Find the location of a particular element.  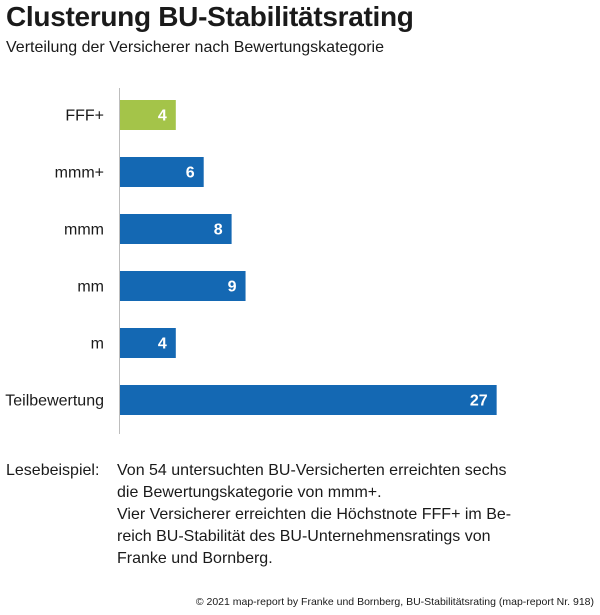

bar-mmm is located at coordinates (176, 229).